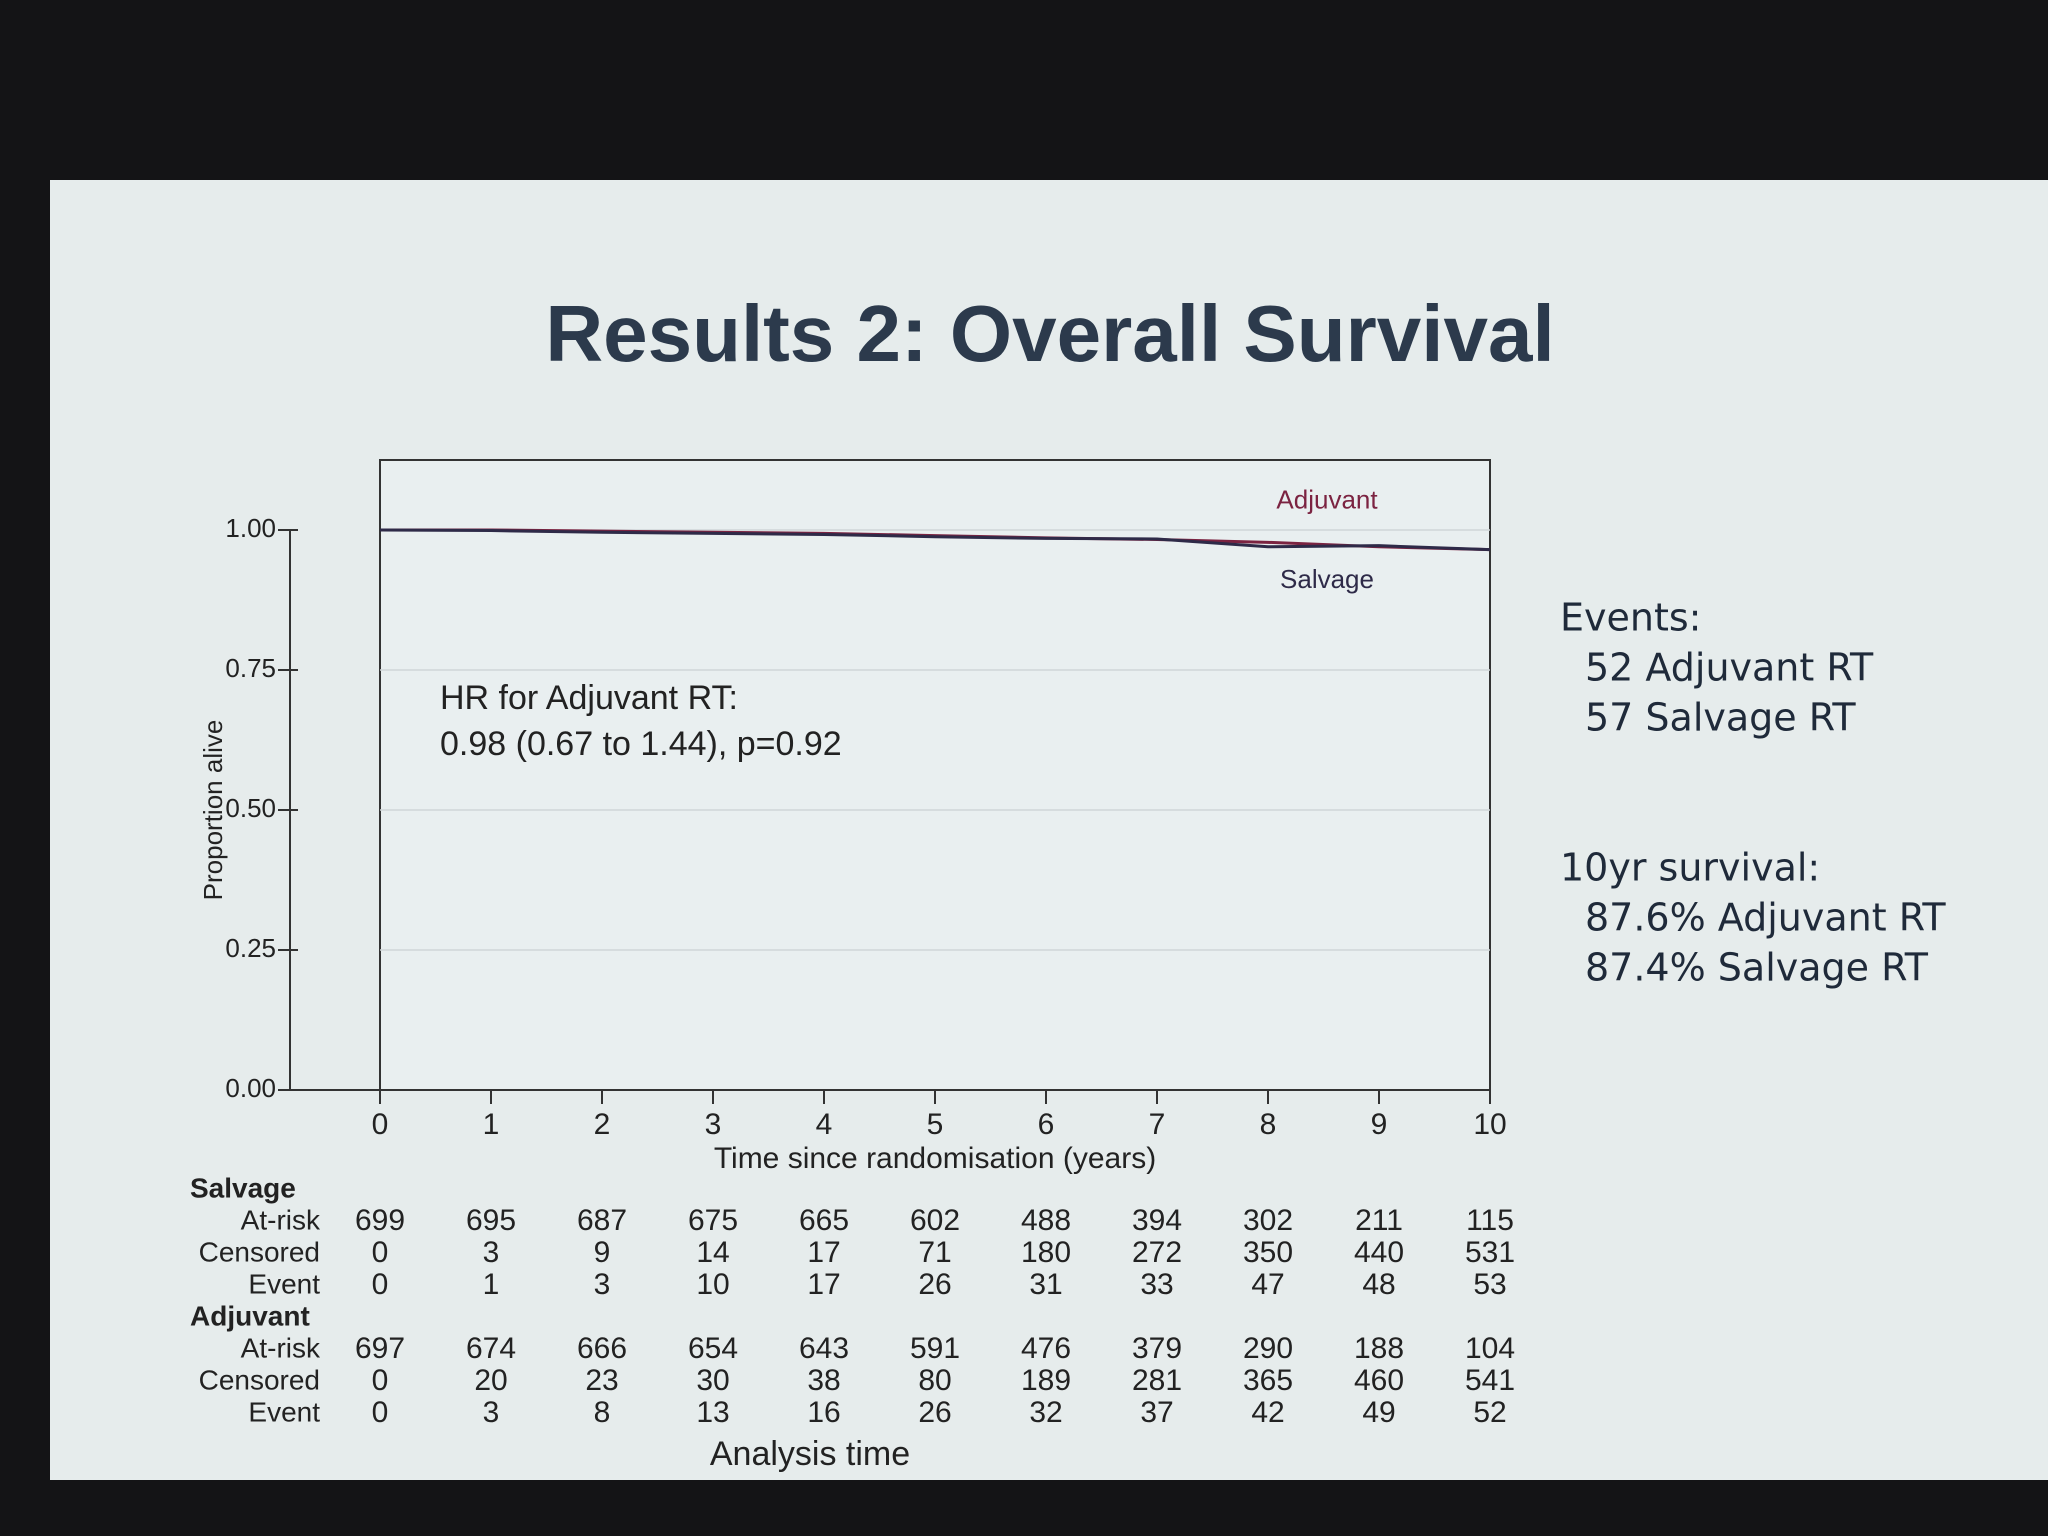 The width and height of the screenshot is (2048, 1536). I want to click on risk-value: 8, so click(602, 1412).